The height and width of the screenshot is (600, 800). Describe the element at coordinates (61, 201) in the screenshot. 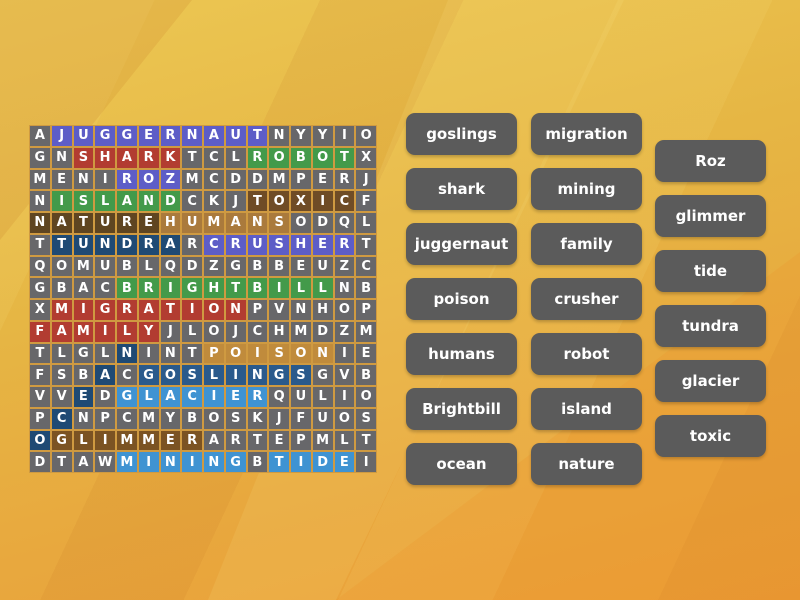

I see `grid-cell-r4-c2: I` at that location.